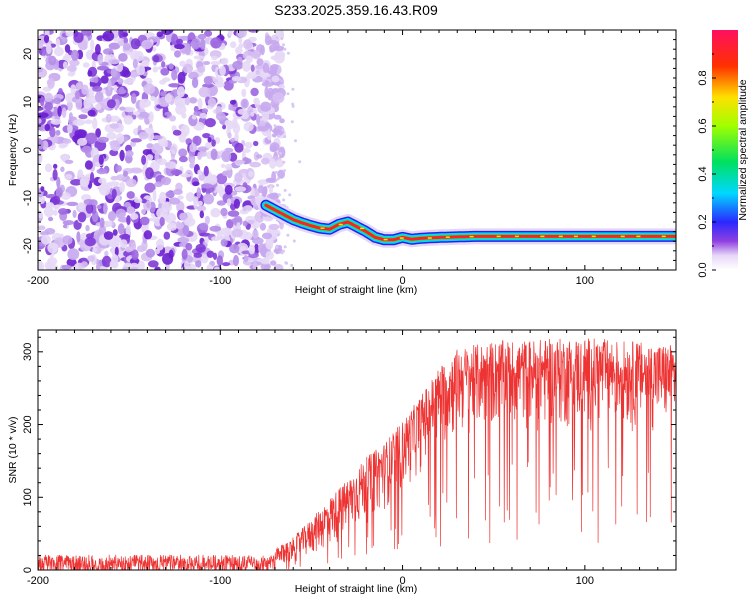  Describe the element at coordinates (220, 581) in the screenshot. I see `snr-xtick-label: -100` at that location.